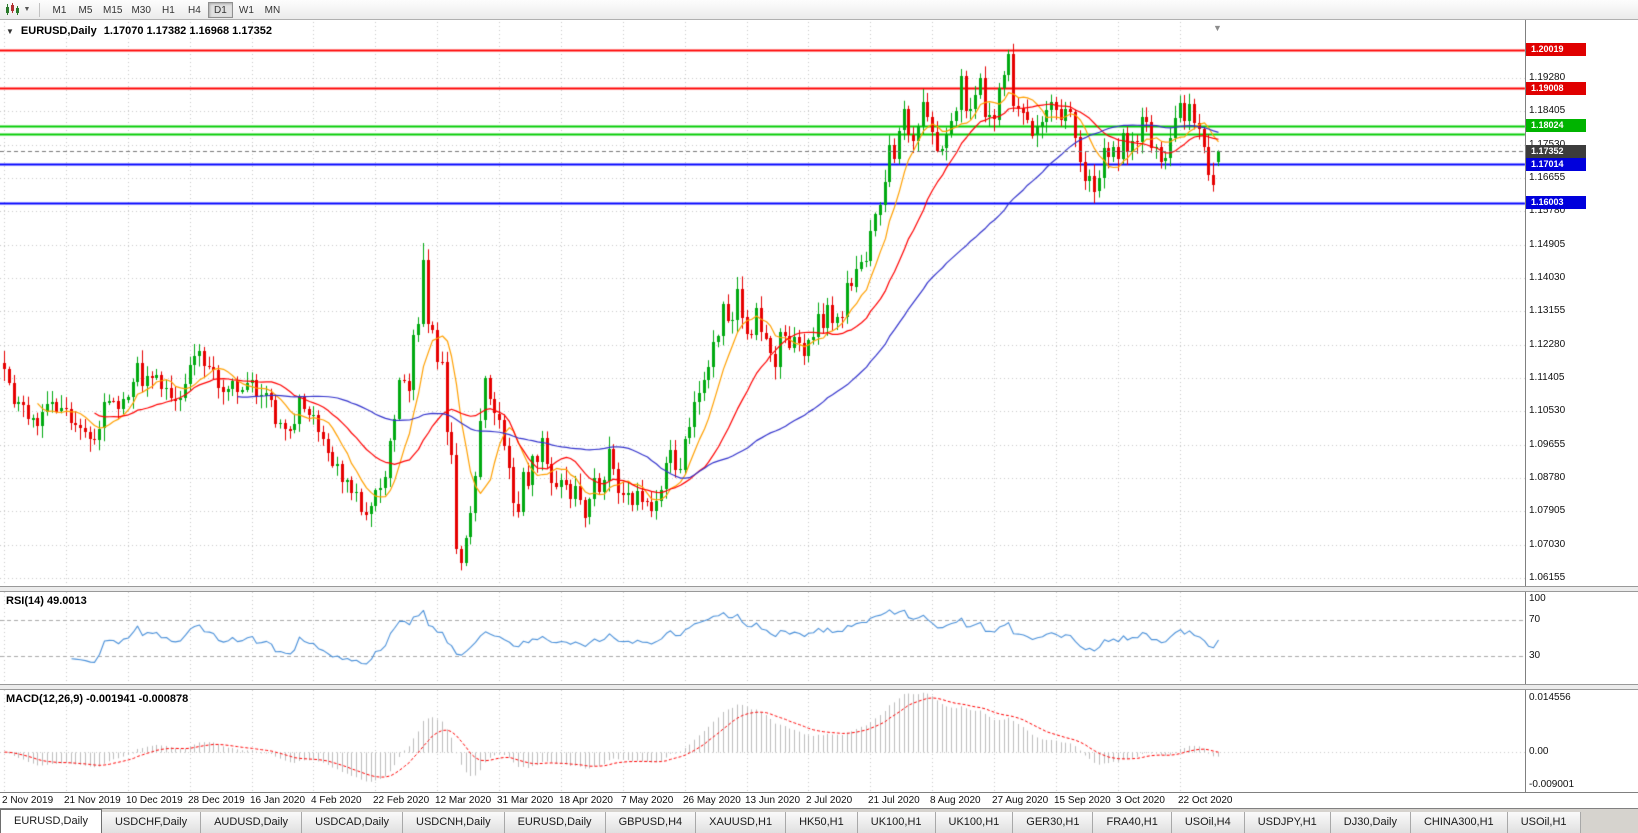  Describe the element at coordinates (1556, 151) in the screenshot. I see `price-badge: 1.17352` at that location.